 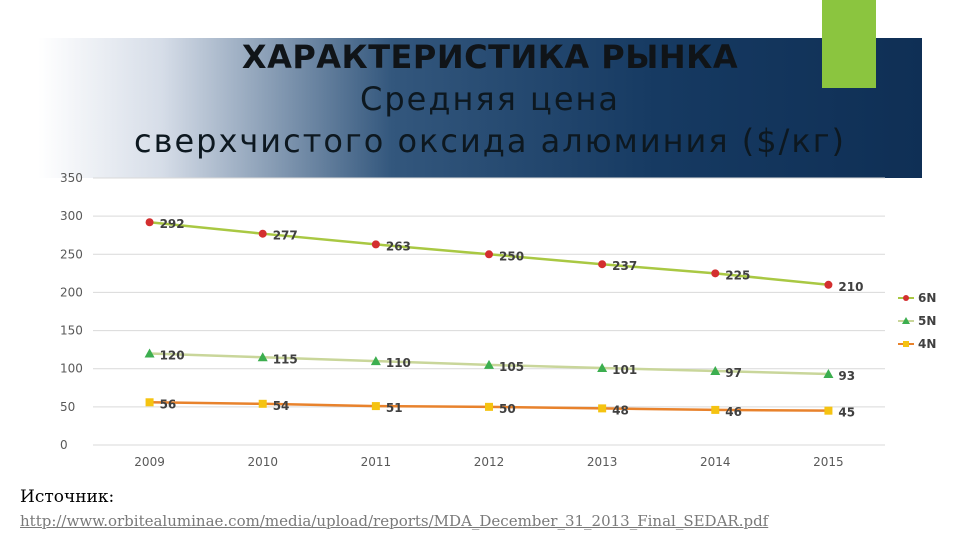 I want to click on data-label-6N: 292, so click(x=172, y=224).